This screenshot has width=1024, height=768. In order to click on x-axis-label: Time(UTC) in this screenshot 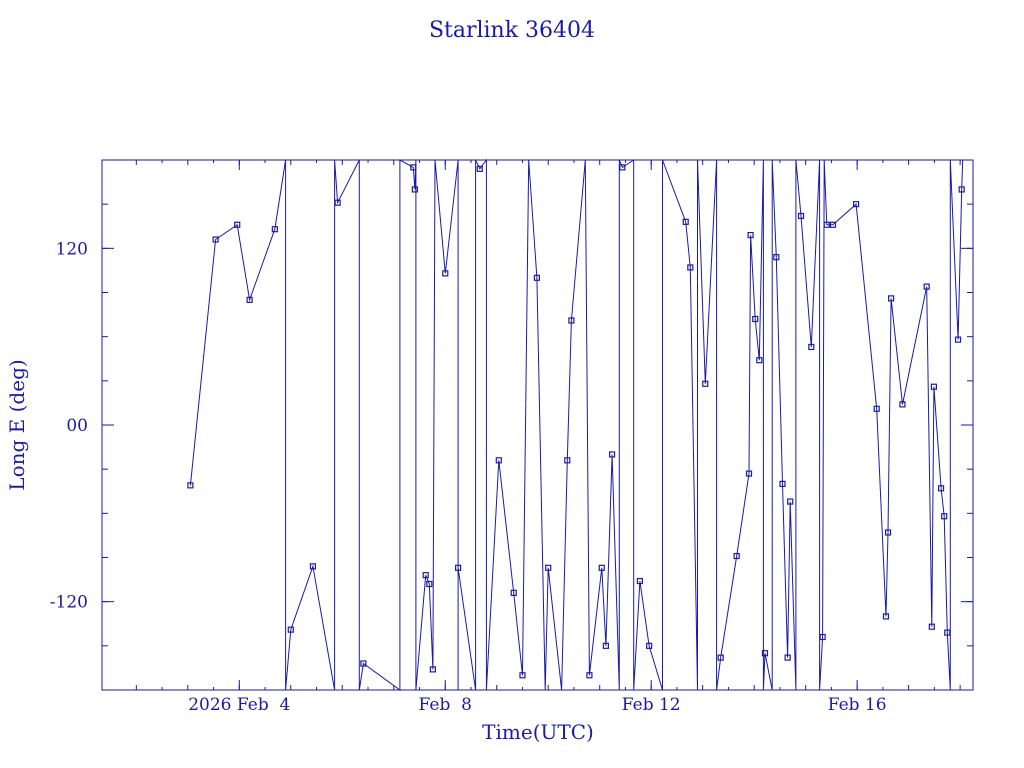, I will do `click(538, 732)`.